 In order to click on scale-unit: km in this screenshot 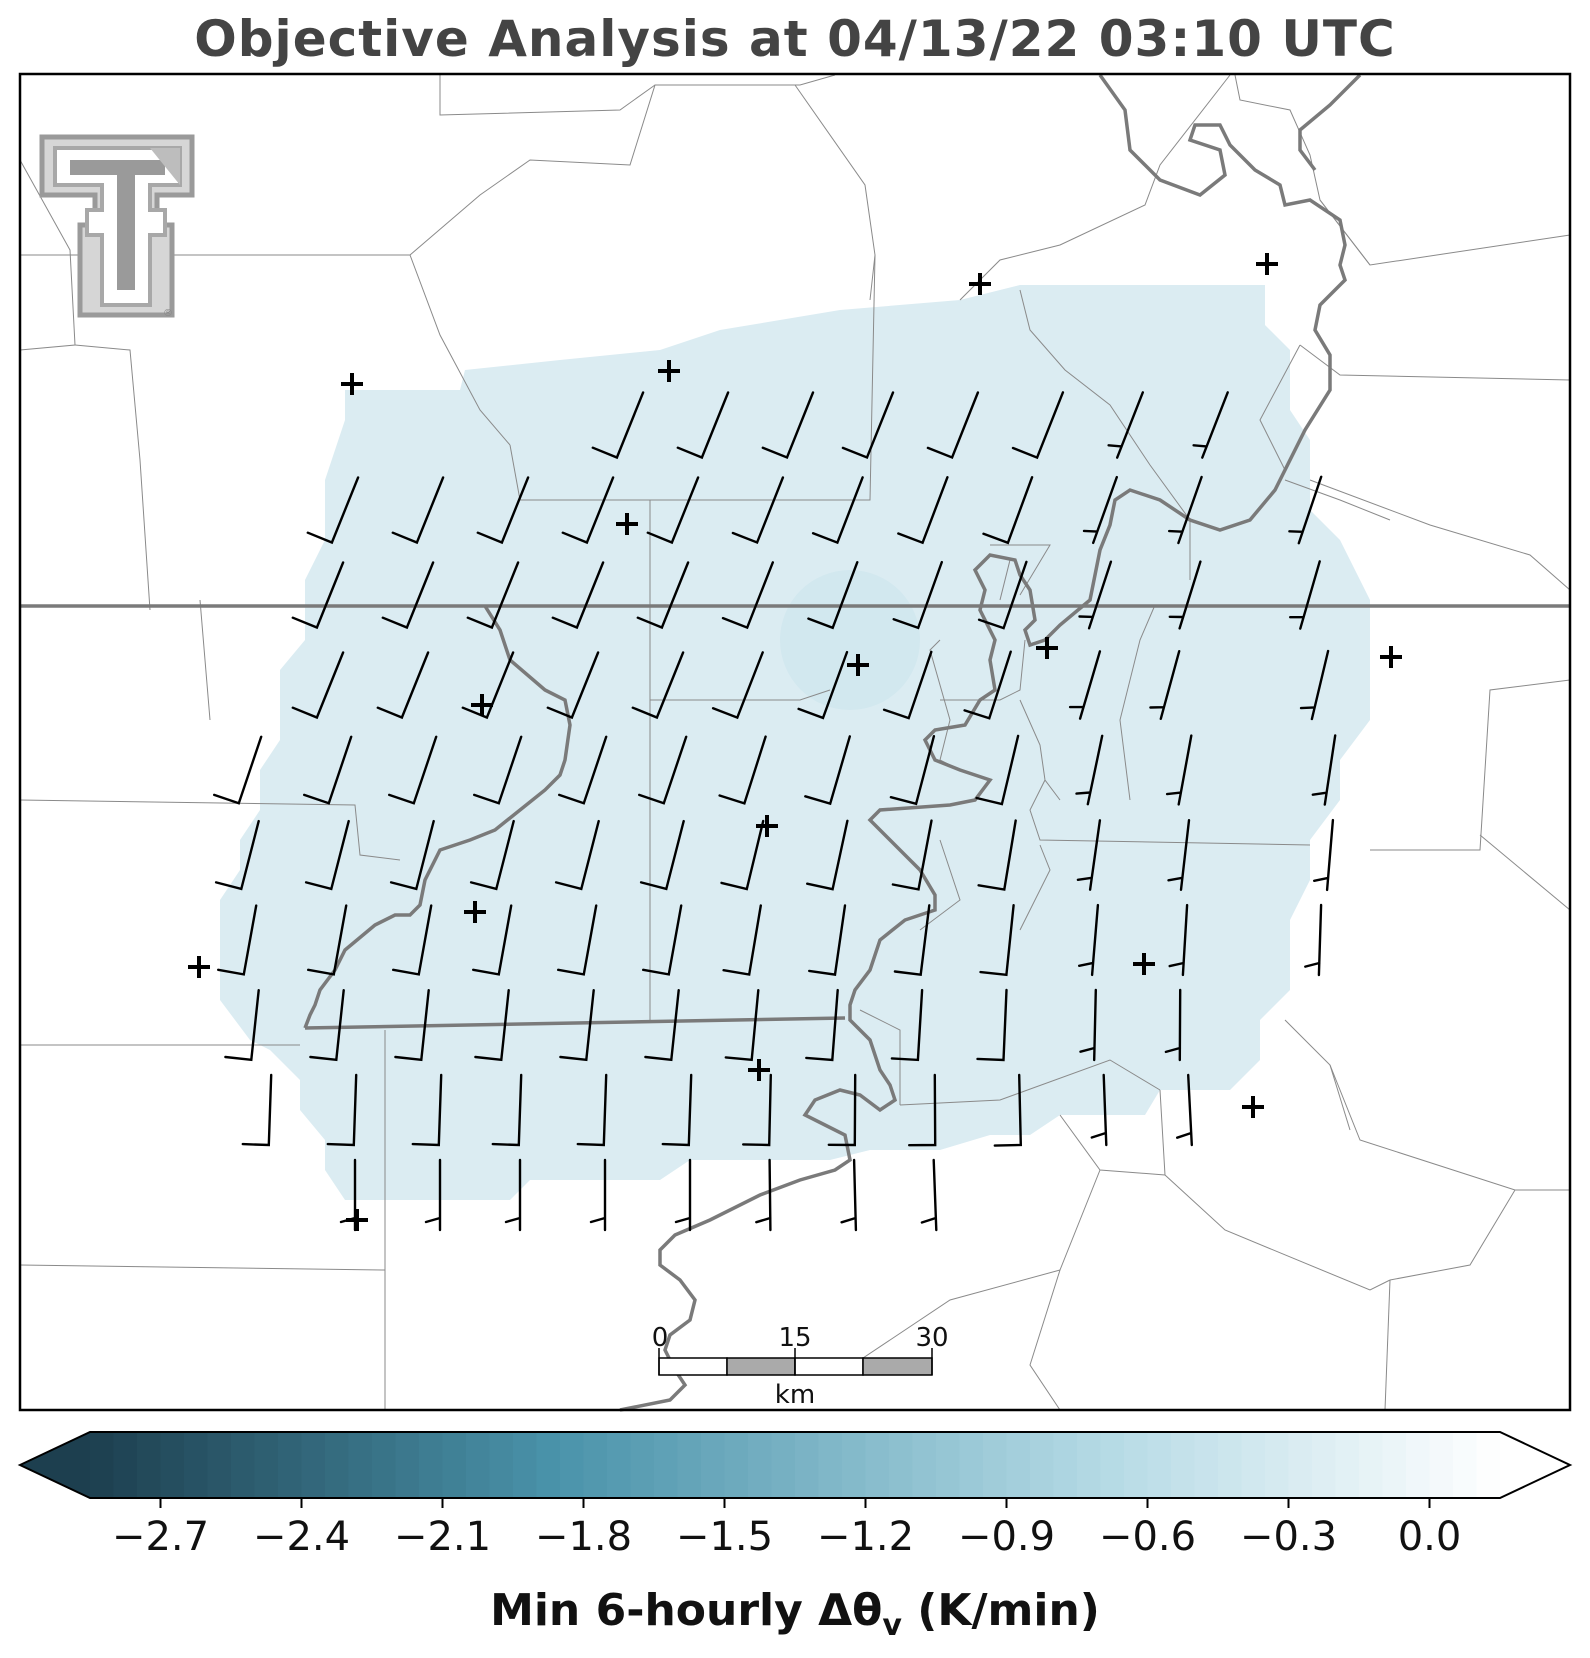, I will do `click(795, 1395)`.